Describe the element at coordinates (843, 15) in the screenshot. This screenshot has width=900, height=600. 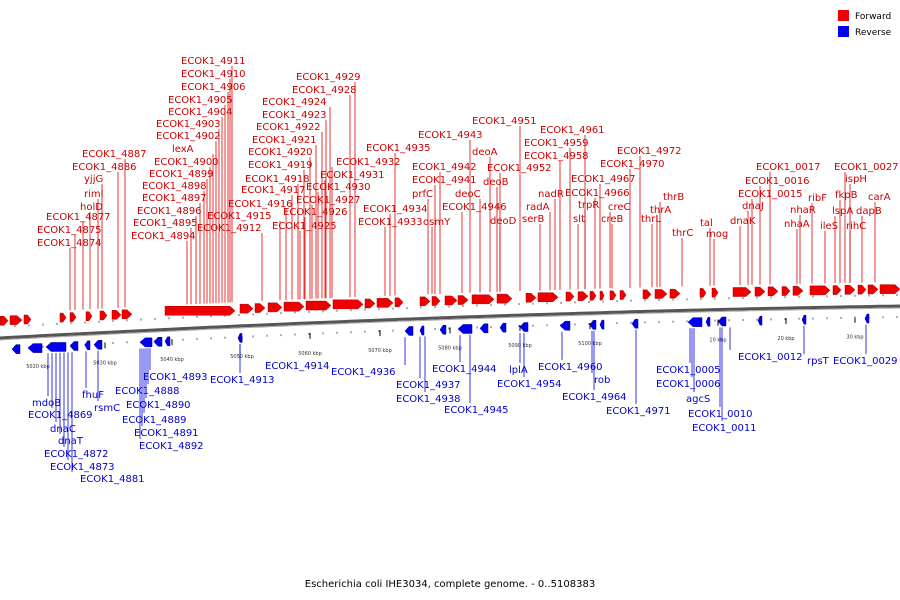
I see `legend-swatch-forward` at that location.